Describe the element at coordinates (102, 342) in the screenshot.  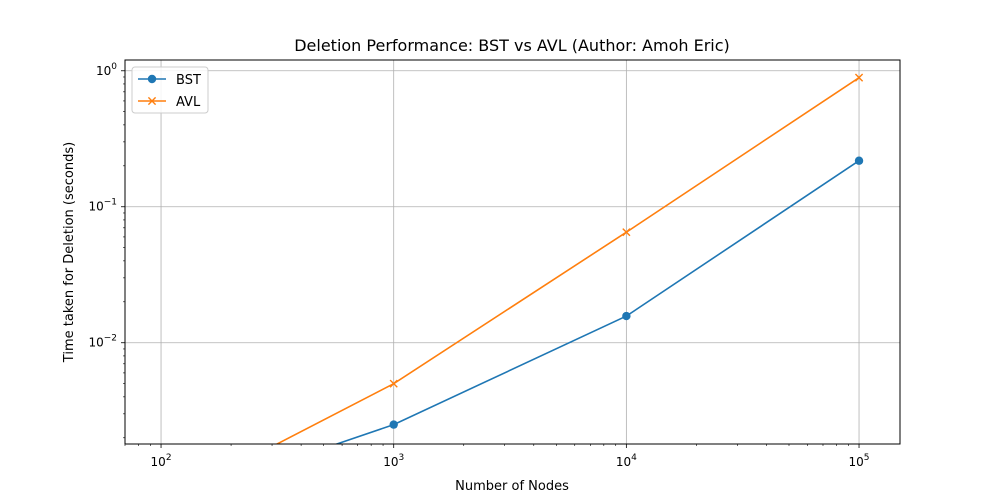
I see `y-tick-label: 10⁻²` at that location.